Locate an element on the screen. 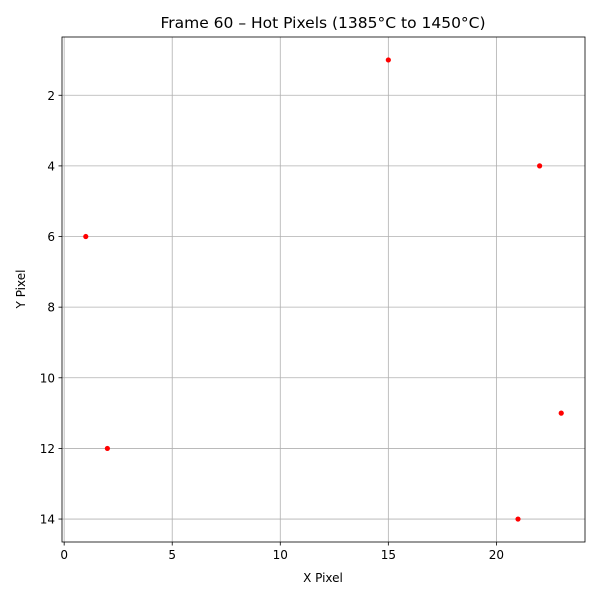 Image resolution: width=600 pixels, height=600 pixels. y-tick-label: 6 is located at coordinates (51, 237).